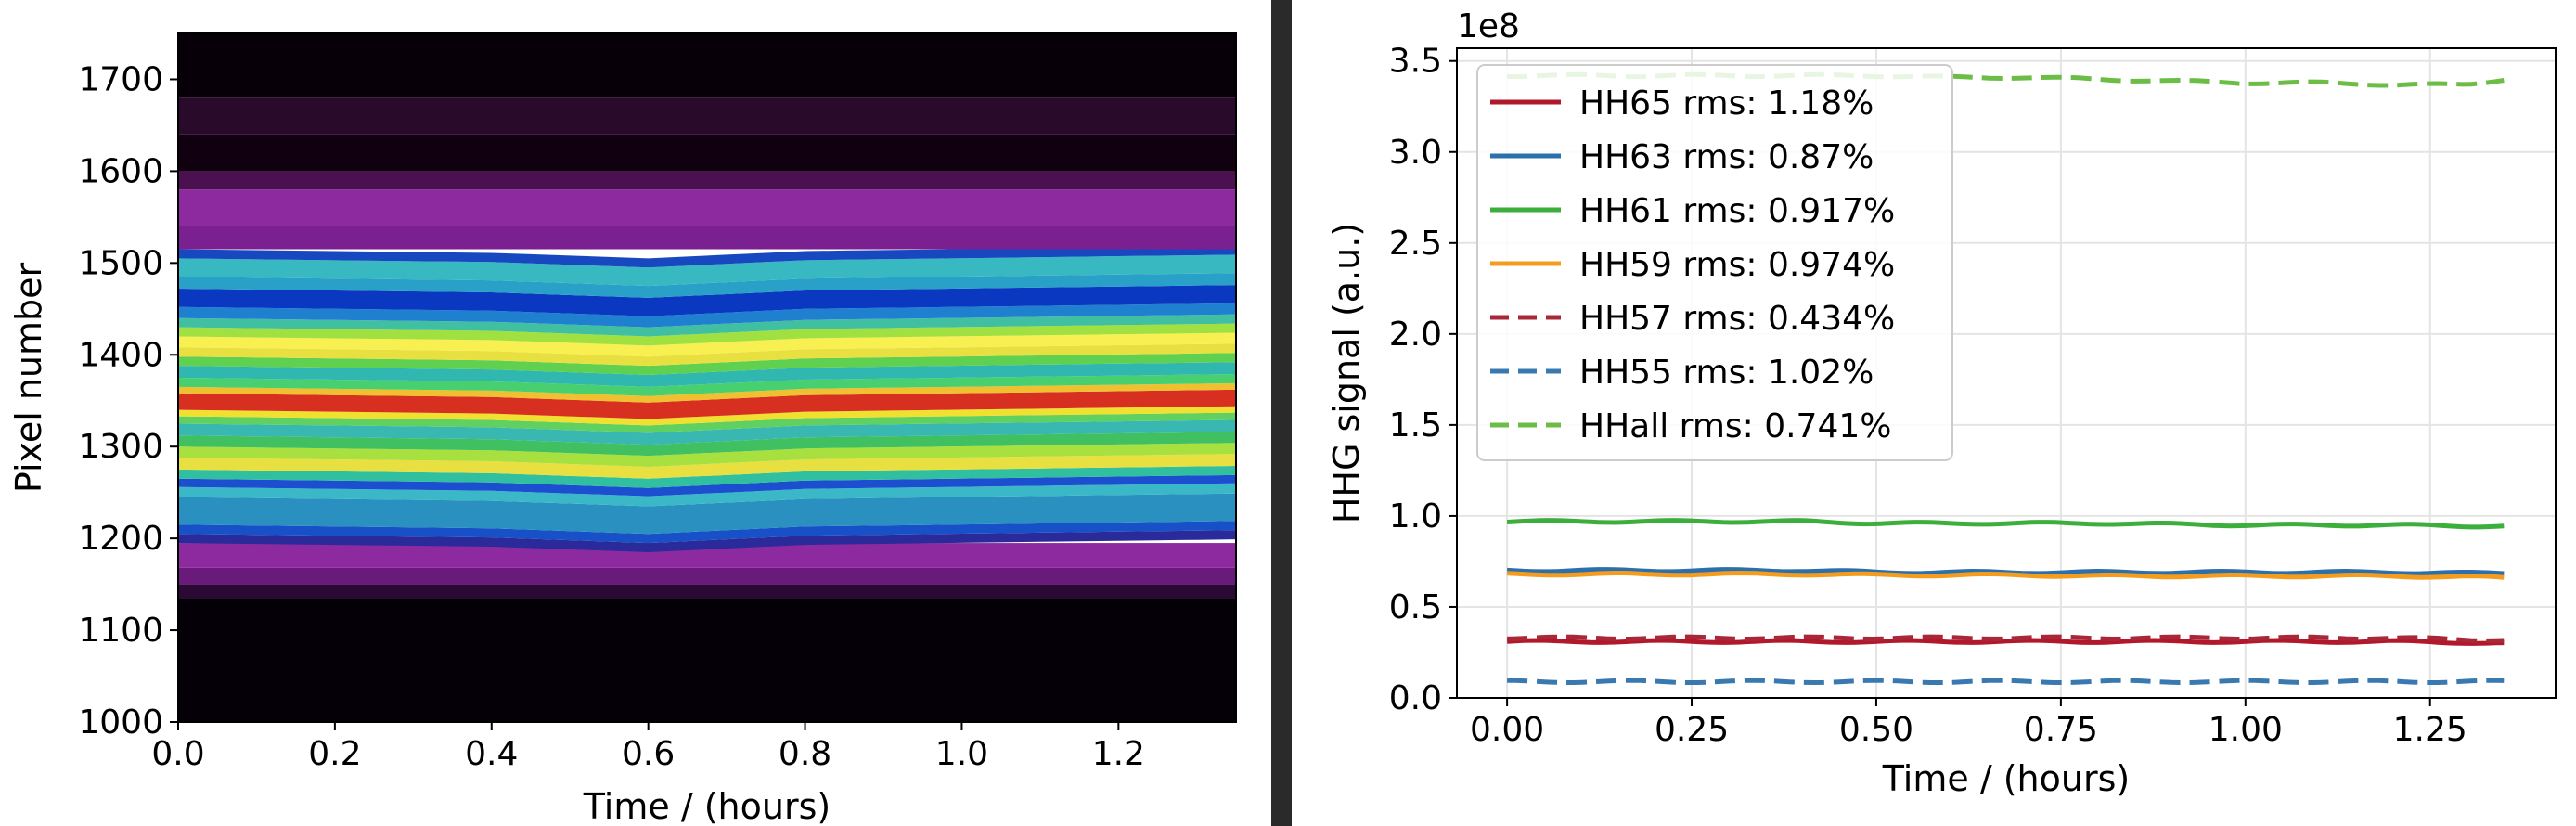 The width and height of the screenshot is (2576, 826). Describe the element at coordinates (1488, 26) in the screenshot. I see `y-axis-offset-text: 1e8` at that location.